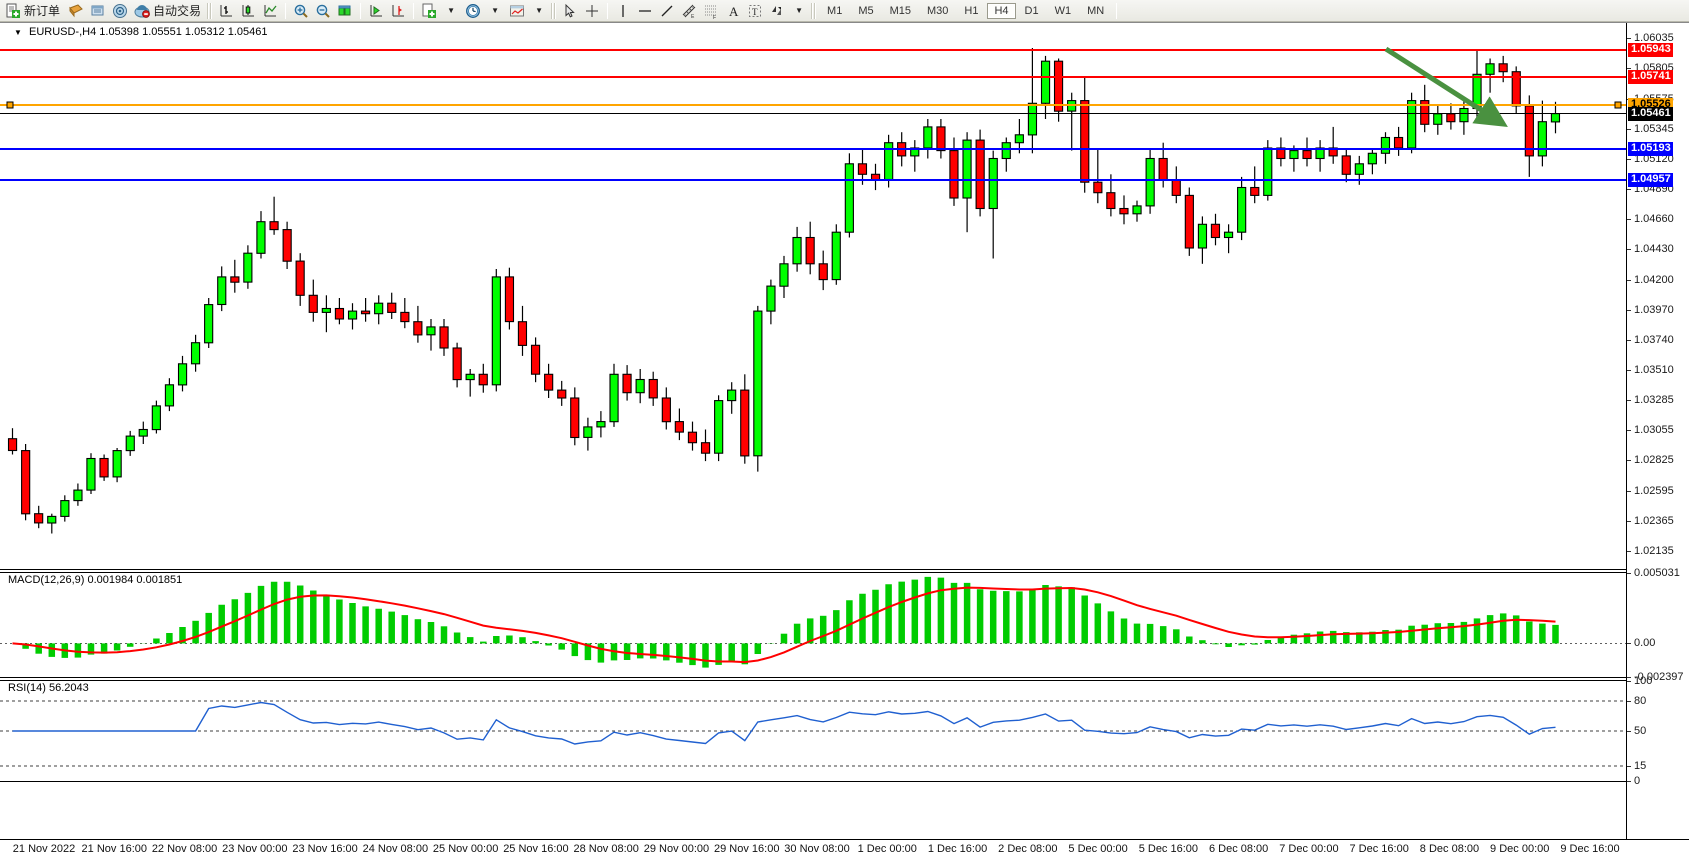 The width and height of the screenshot is (1689, 857). I want to click on cursor-icon, so click(570, 11).